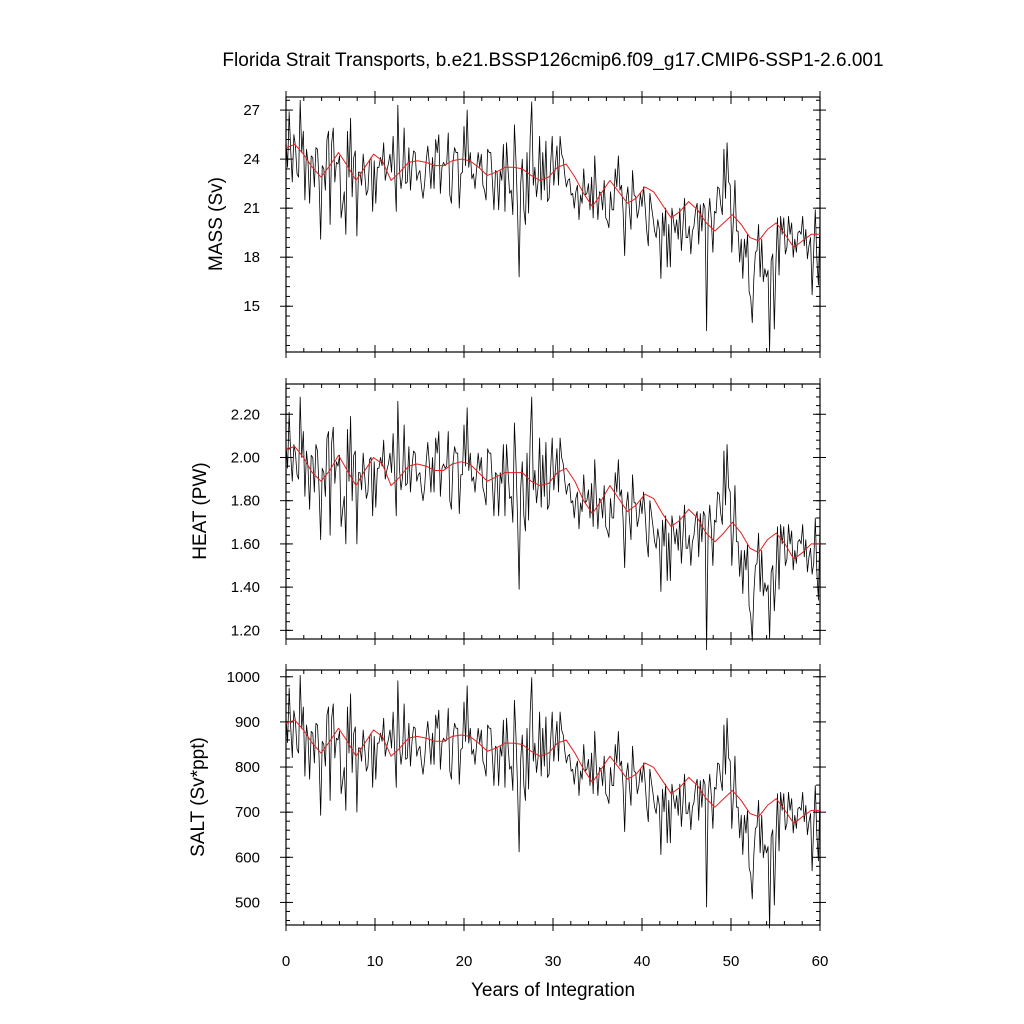 Image resolution: width=1024 pixels, height=1024 pixels. Describe the element at coordinates (245, 630) in the screenshot. I see `heat-y-tick-label: 1.20` at that location.